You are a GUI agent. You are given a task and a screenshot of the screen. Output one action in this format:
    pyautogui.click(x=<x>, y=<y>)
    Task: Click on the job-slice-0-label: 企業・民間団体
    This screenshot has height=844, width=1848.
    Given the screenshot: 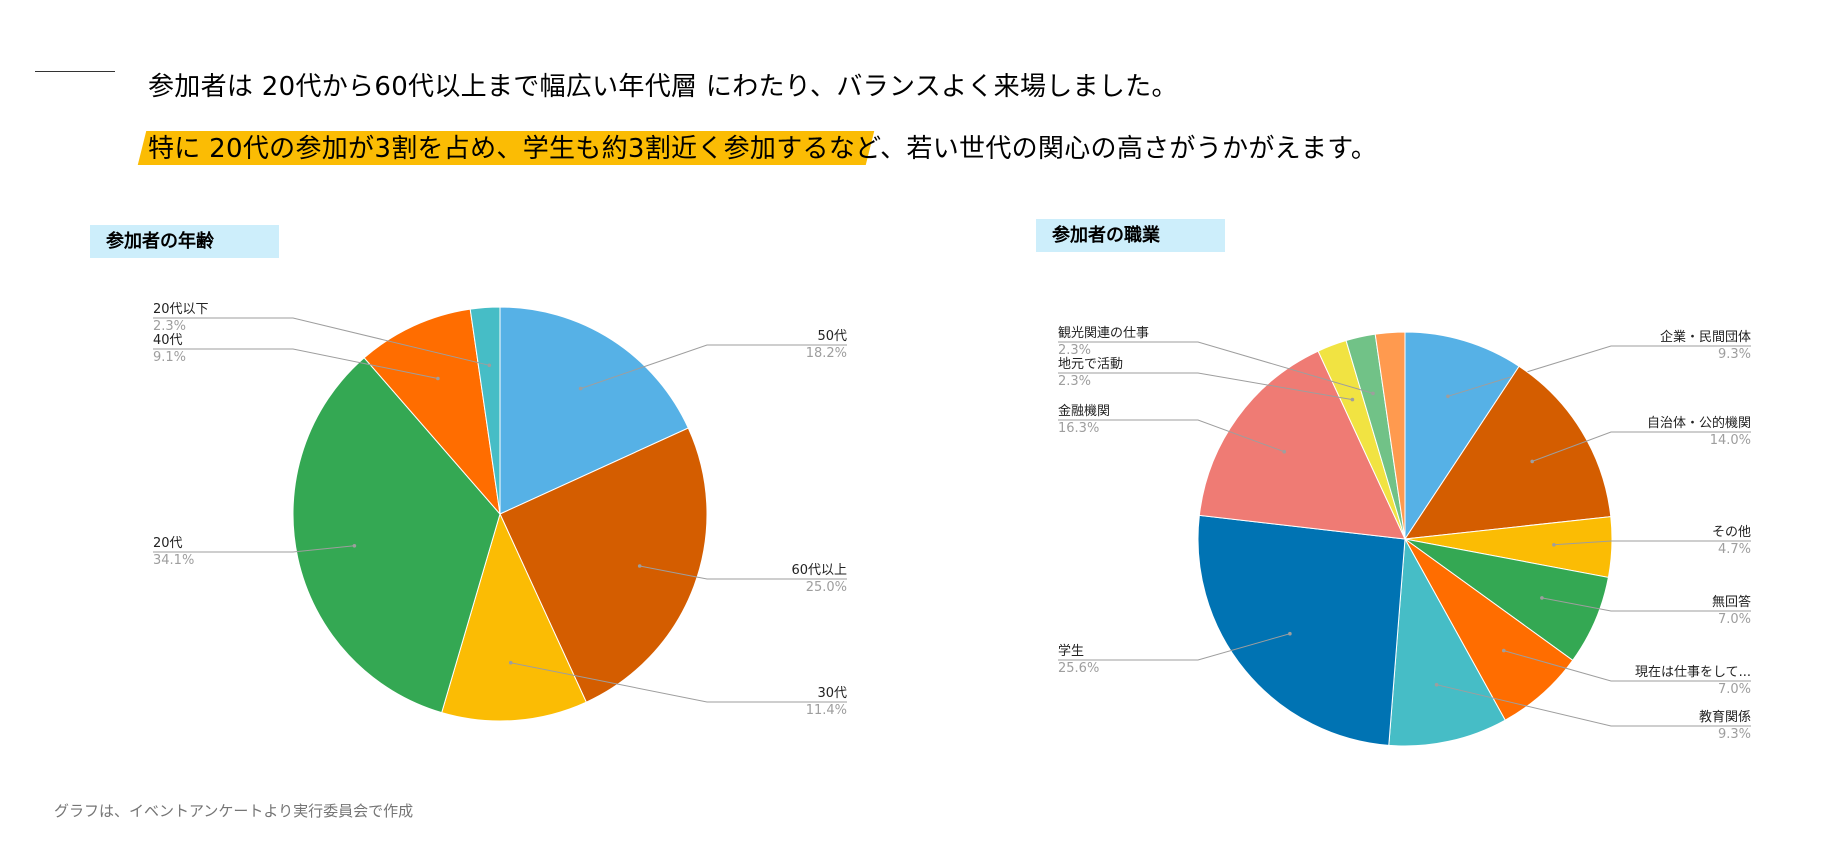 What is the action you would take?
    pyautogui.click(x=1705, y=337)
    